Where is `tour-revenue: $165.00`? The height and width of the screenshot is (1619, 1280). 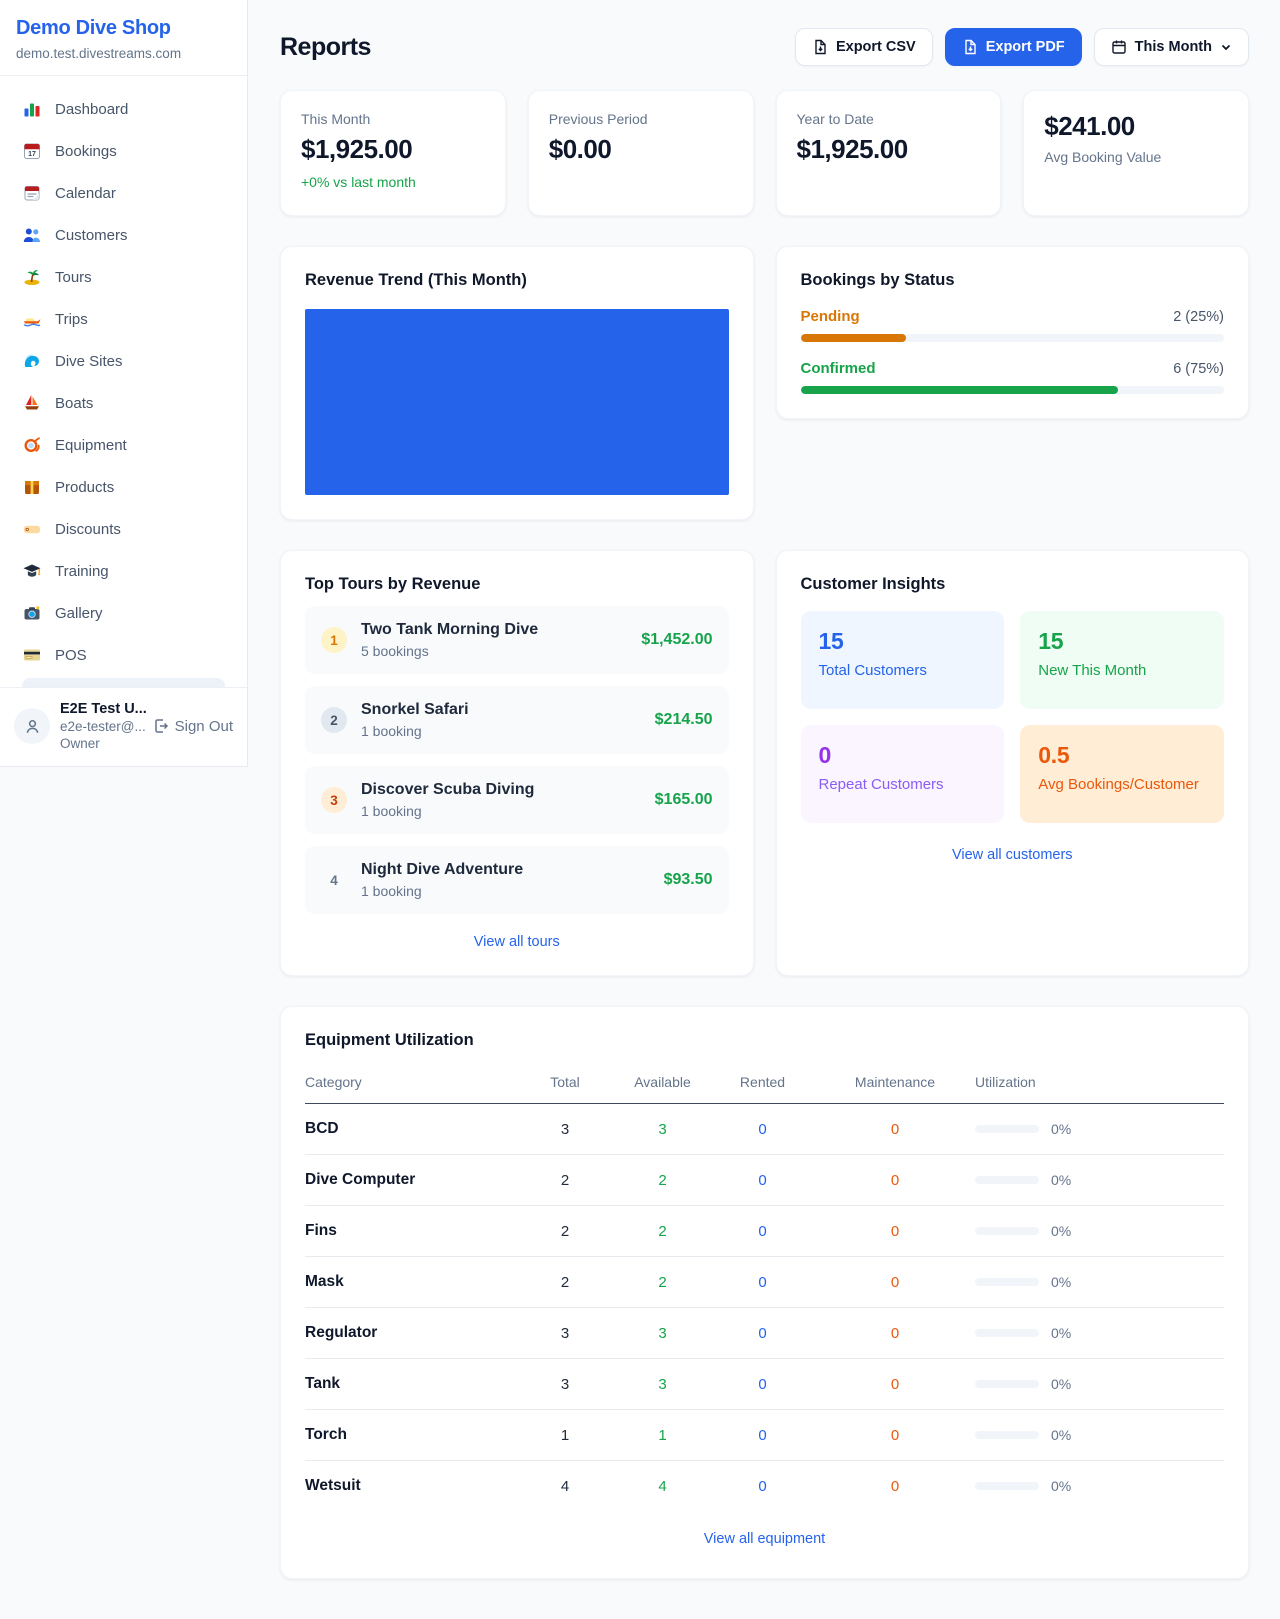
tour-revenue: $165.00 is located at coordinates (683, 799).